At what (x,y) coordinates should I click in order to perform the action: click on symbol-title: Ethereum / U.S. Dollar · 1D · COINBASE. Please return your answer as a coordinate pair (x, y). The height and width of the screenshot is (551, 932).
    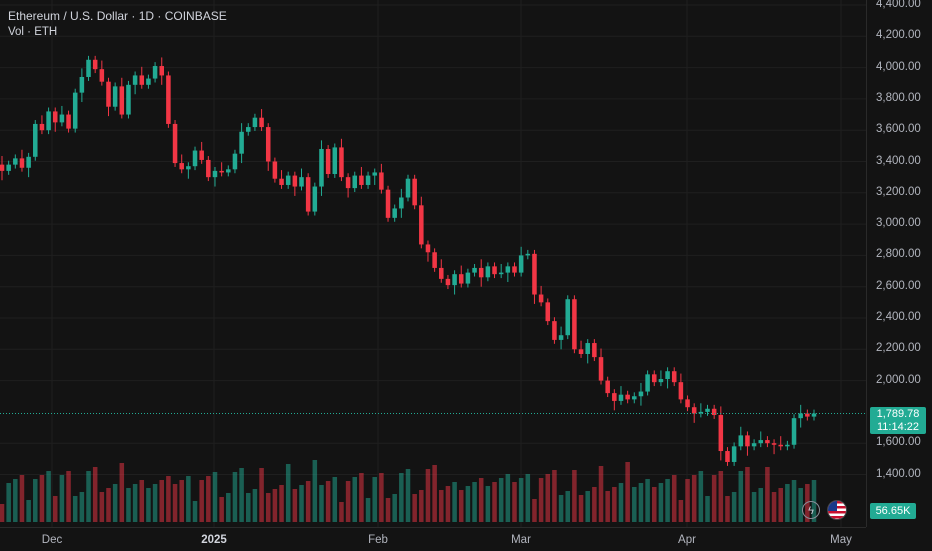
    Looking at the image, I should click on (117, 16).